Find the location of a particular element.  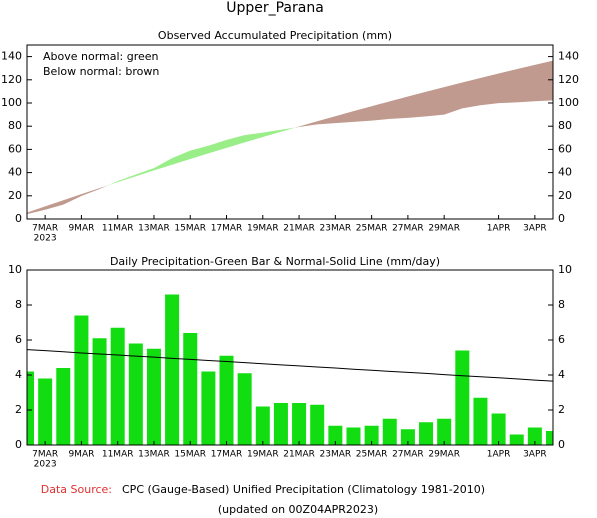

page-title: Upper_Parana is located at coordinates (275, 8).